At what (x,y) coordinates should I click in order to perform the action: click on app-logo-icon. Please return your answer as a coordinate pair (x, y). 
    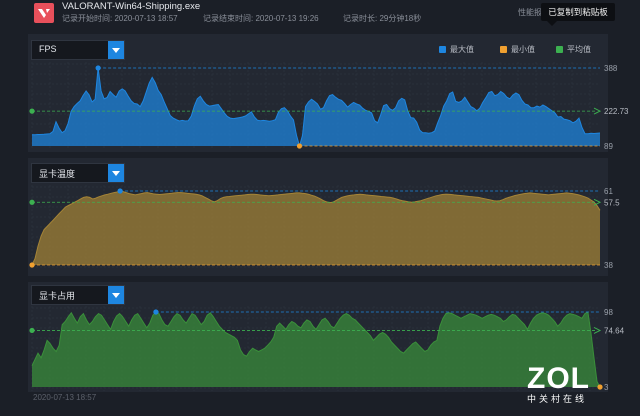
    Looking at the image, I should click on (44, 13).